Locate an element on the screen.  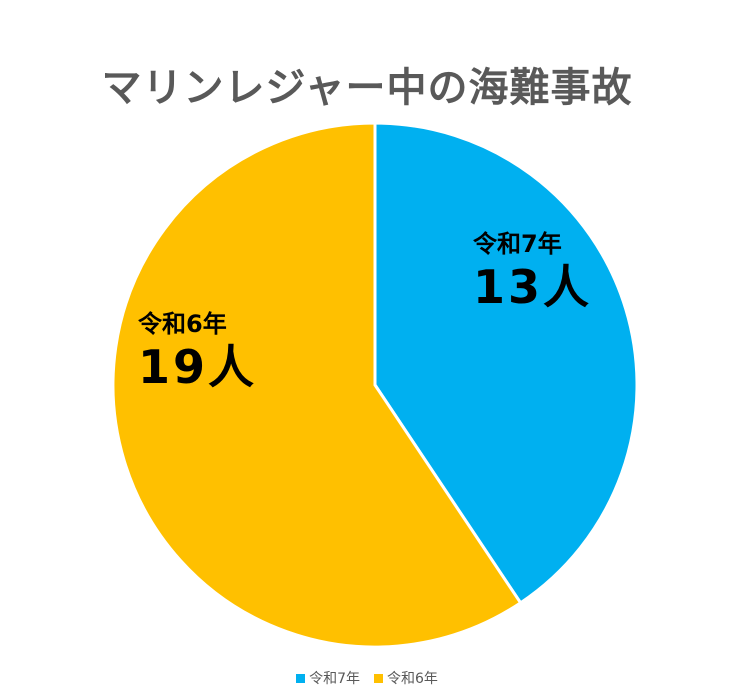
legend-label: 令和6年 is located at coordinates (412, 679).